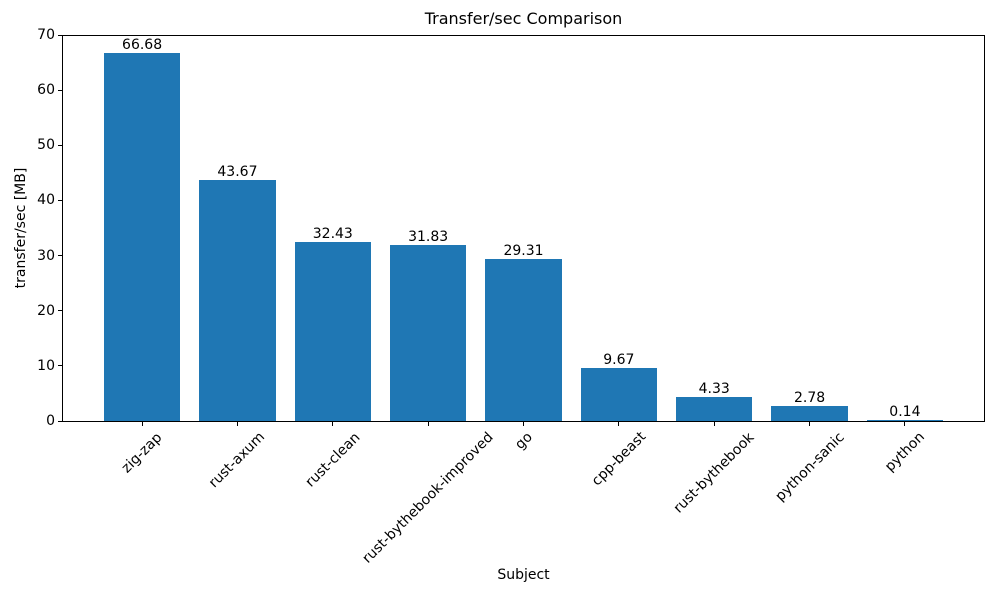 Image resolution: width=1000 pixels, height=600 pixels. Describe the element at coordinates (46, 90) in the screenshot. I see `y-tick-label: 60` at that location.